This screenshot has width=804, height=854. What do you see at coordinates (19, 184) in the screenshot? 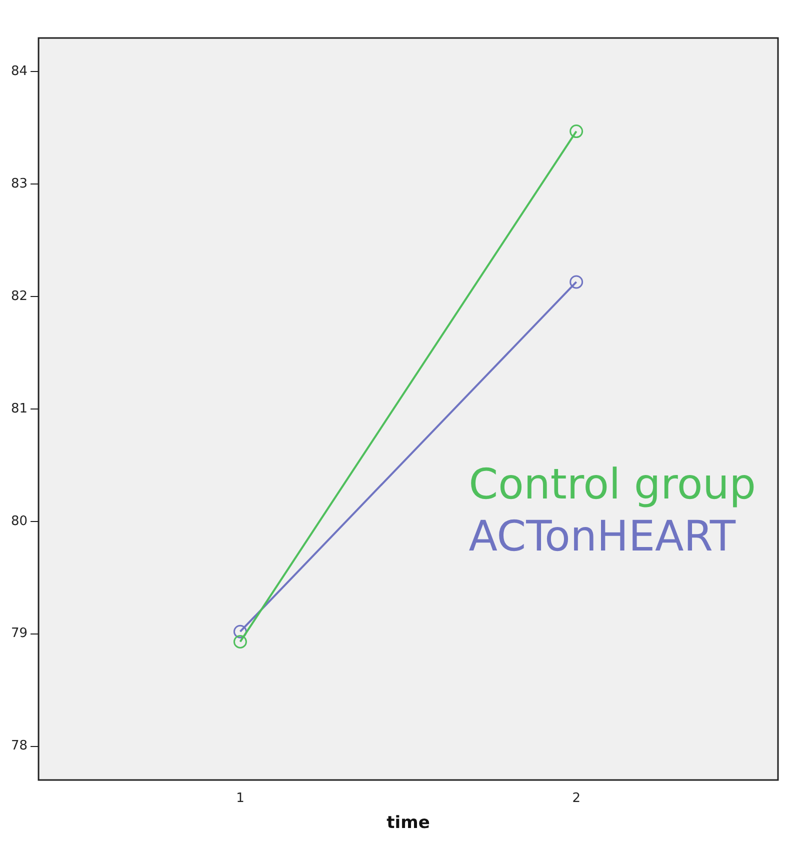
I see `y-tick-label: 83` at bounding box center [19, 184].